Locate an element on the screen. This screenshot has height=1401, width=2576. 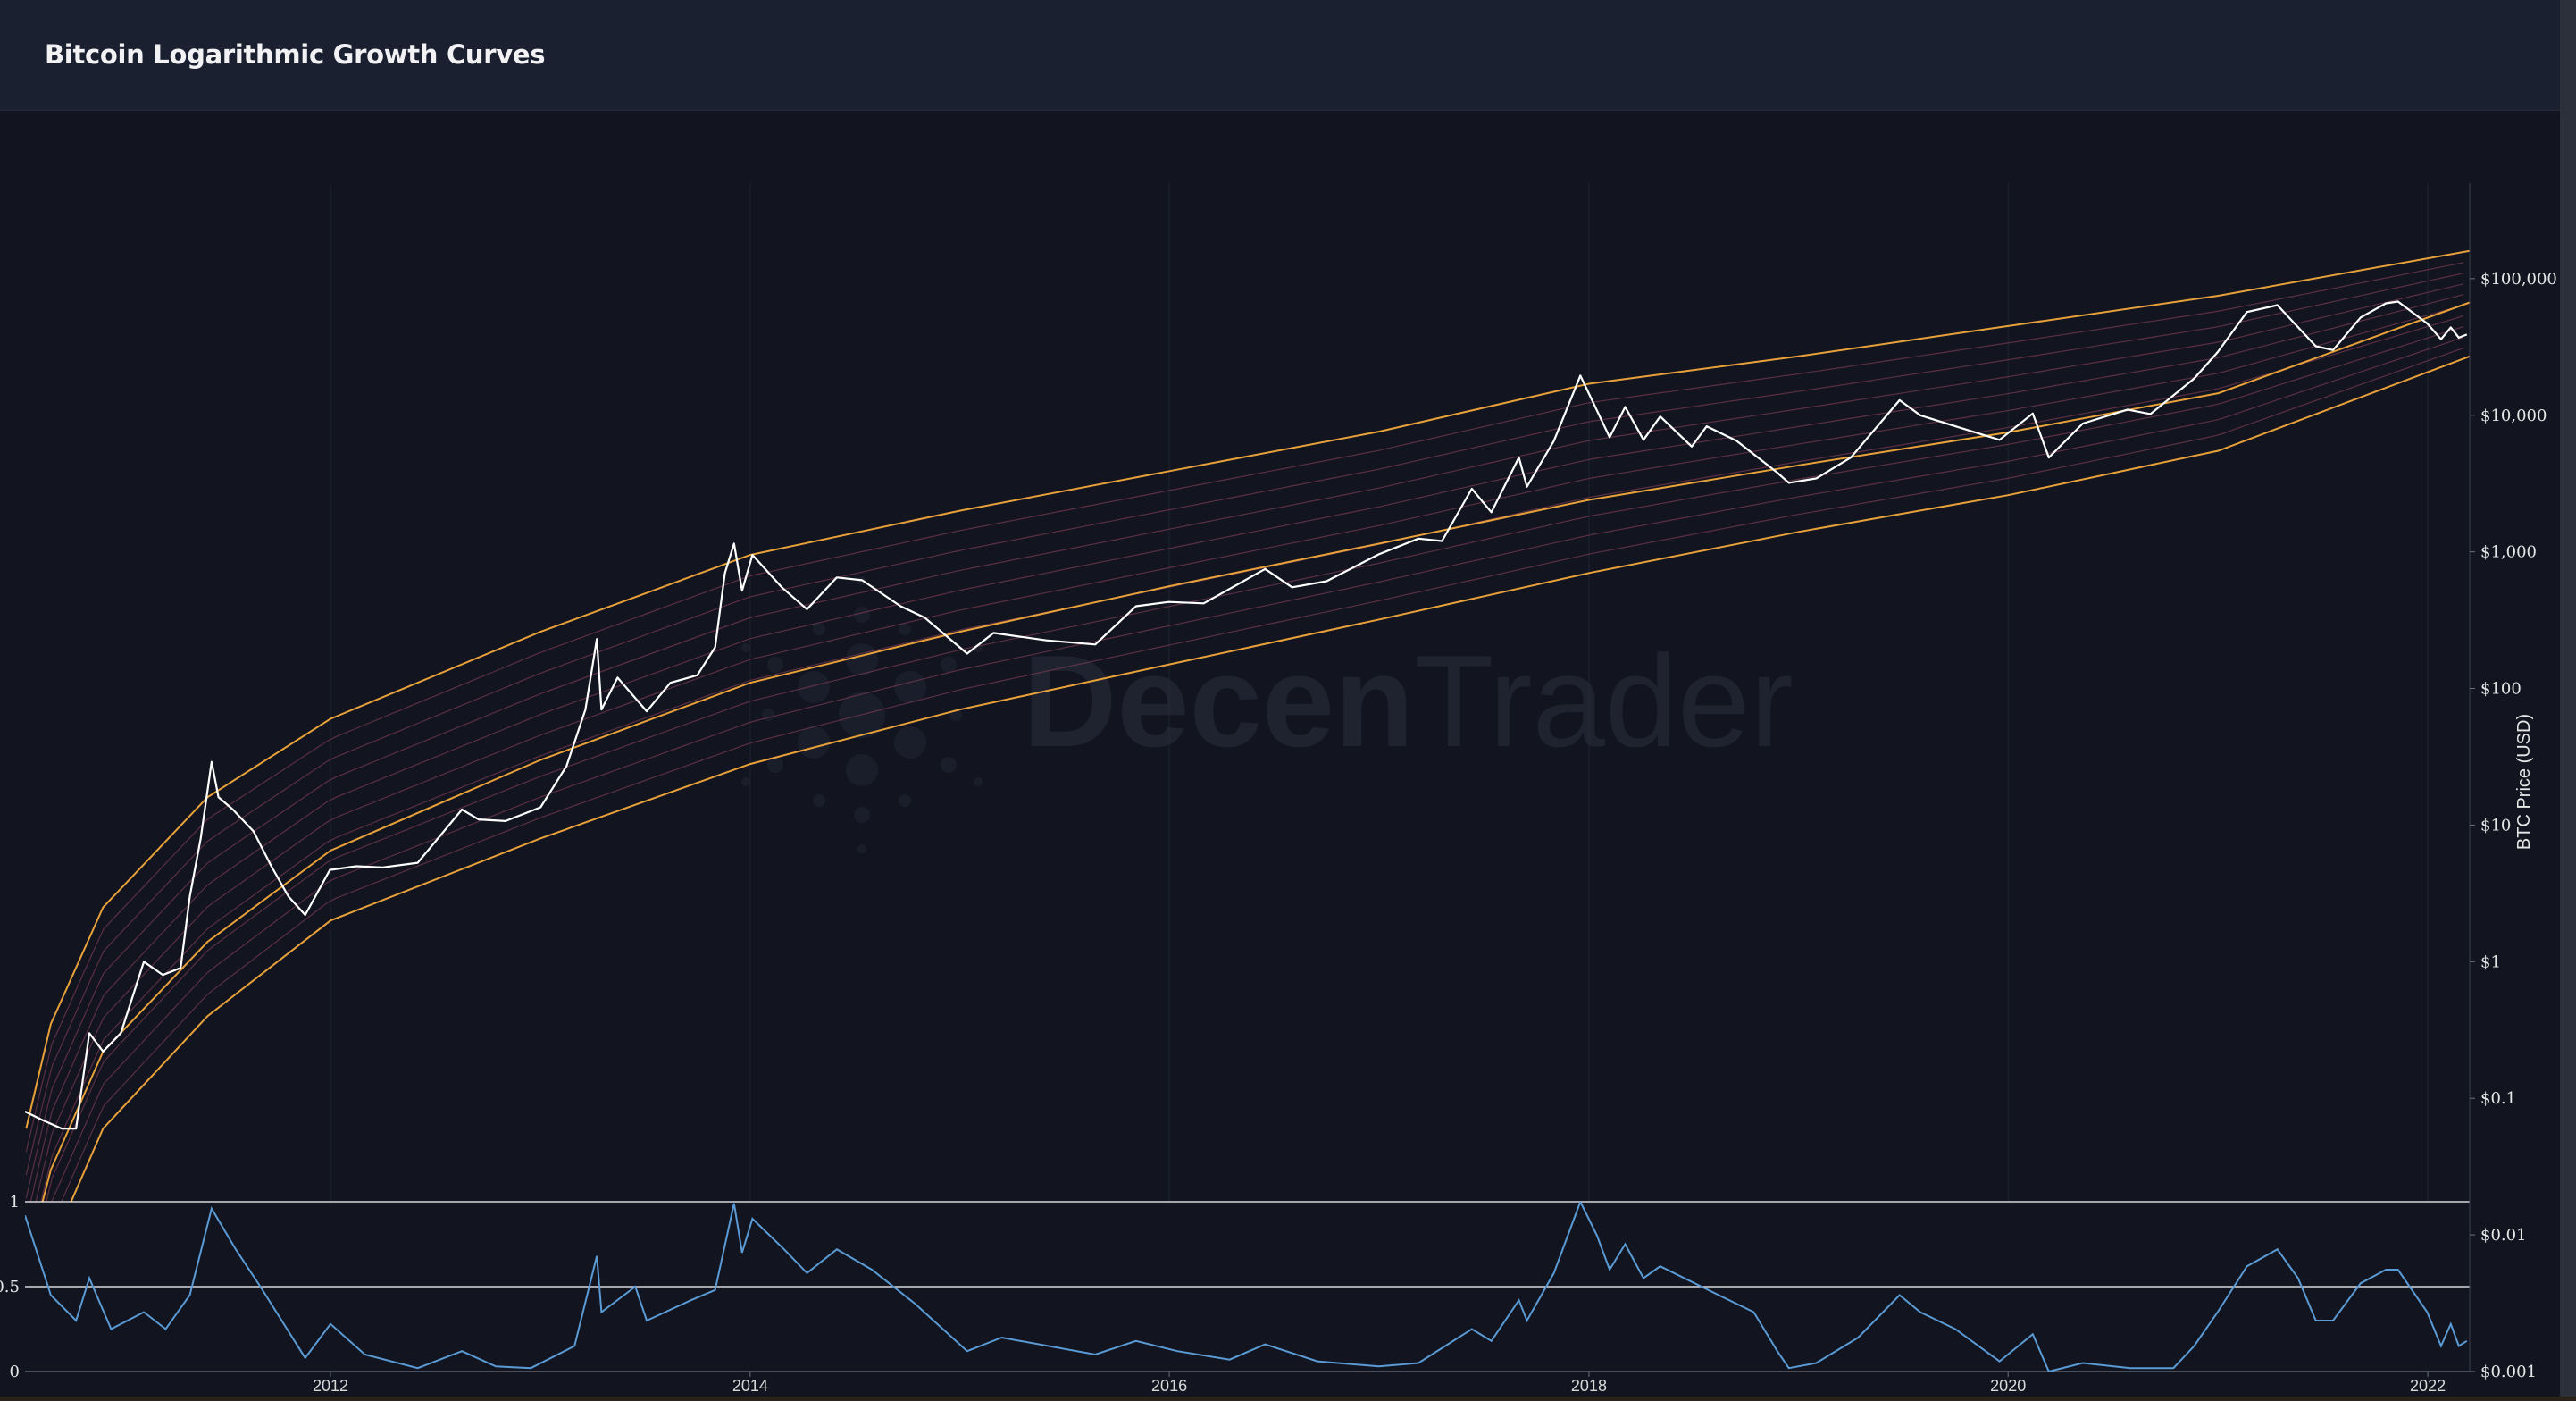
x-tick-label: 2014 is located at coordinates (750, 1386).